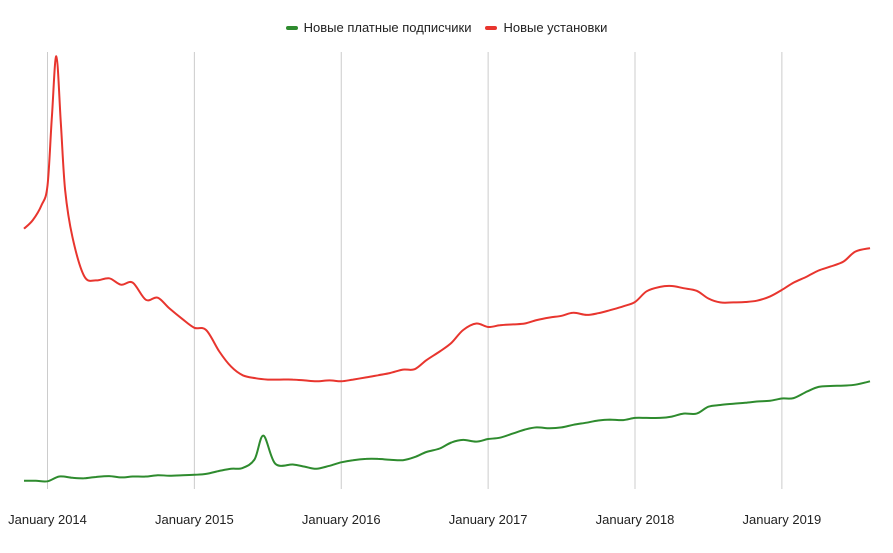 The image size is (893, 553). Describe the element at coordinates (491, 27) in the screenshot. I see `legend-swatch-installs` at that location.